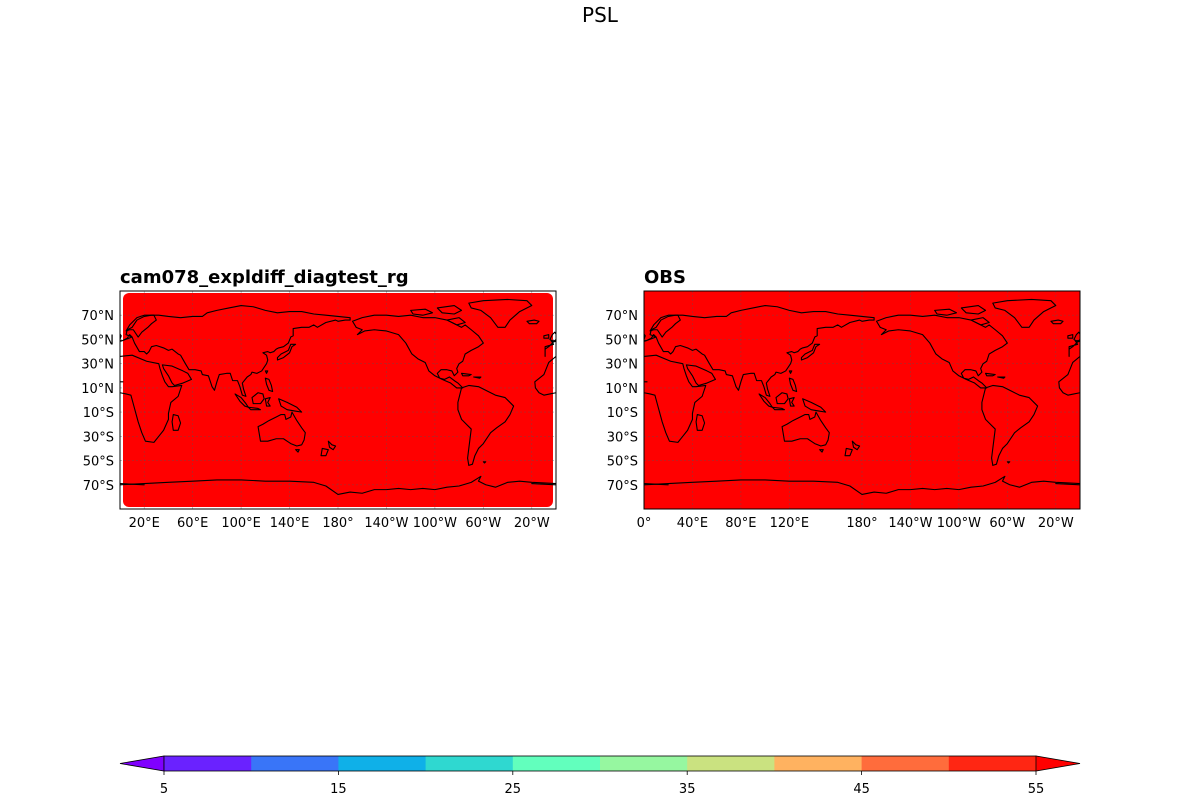 This screenshot has height=800, width=1200. What do you see at coordinates (644, 523) in the screenshot?
I see `lon-tick-label: 0°` at bounding box center [644, 523].